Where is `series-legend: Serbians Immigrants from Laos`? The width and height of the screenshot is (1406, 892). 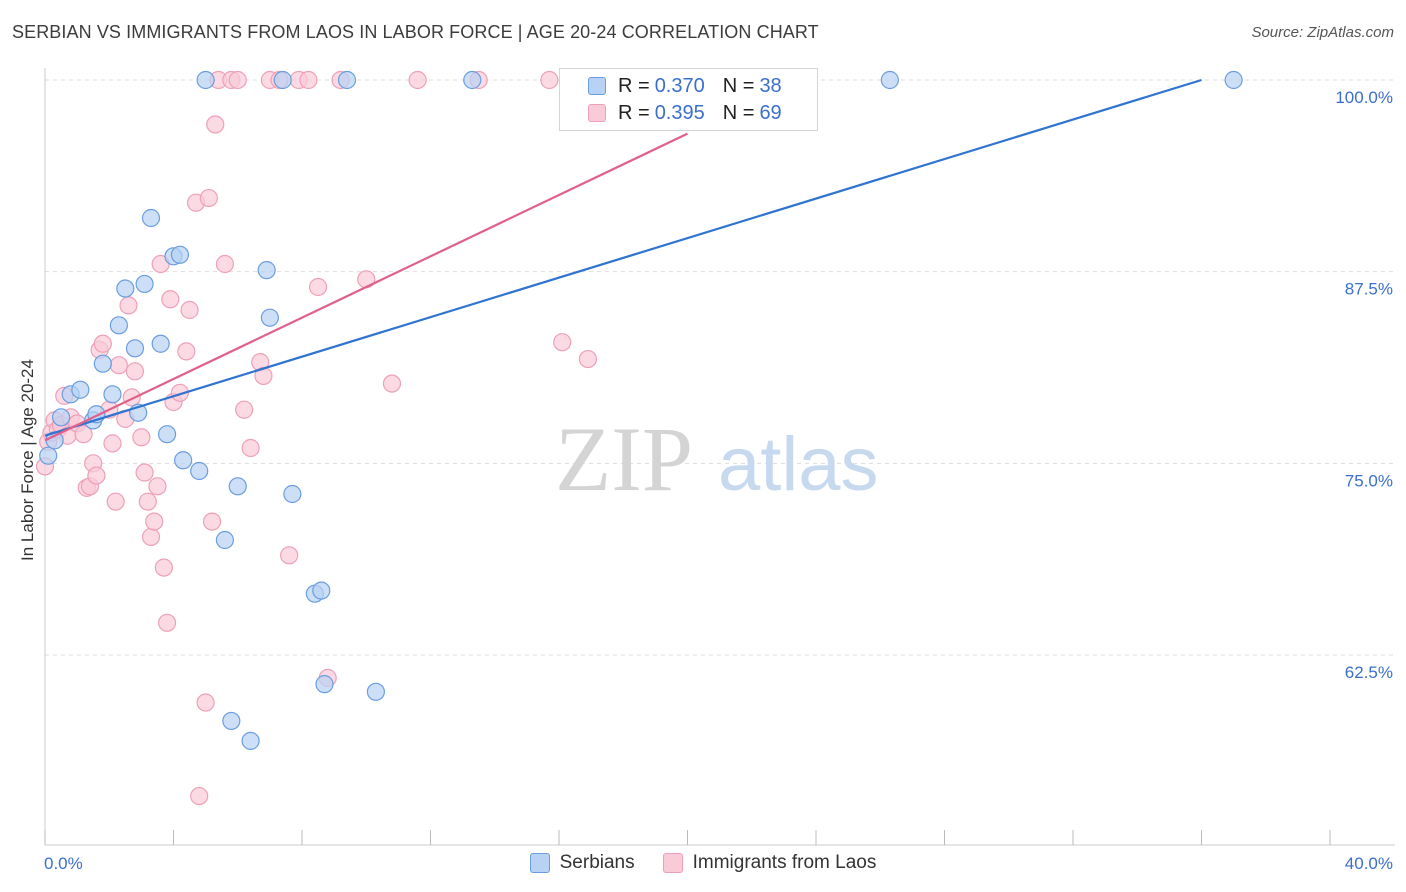 series-legend: Serbians Immigrants from Laos is located at coordinates (703, 863).